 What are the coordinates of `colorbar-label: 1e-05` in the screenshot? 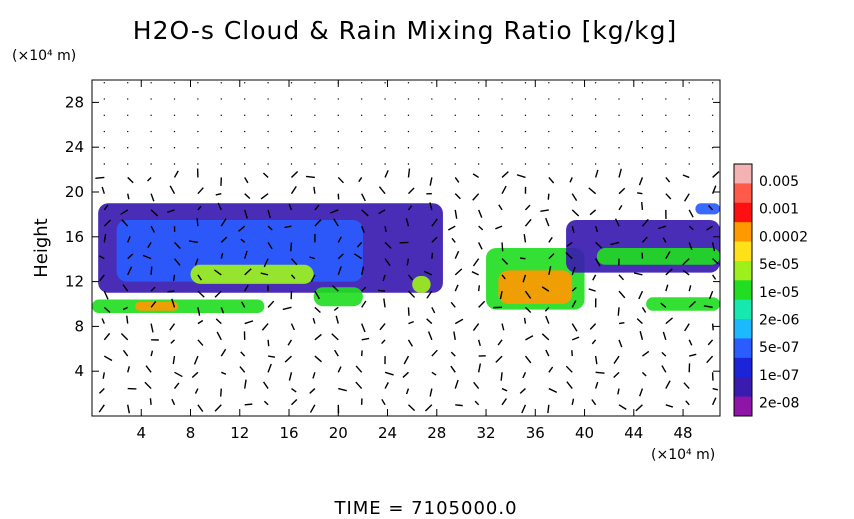 It's located at (779, 293).